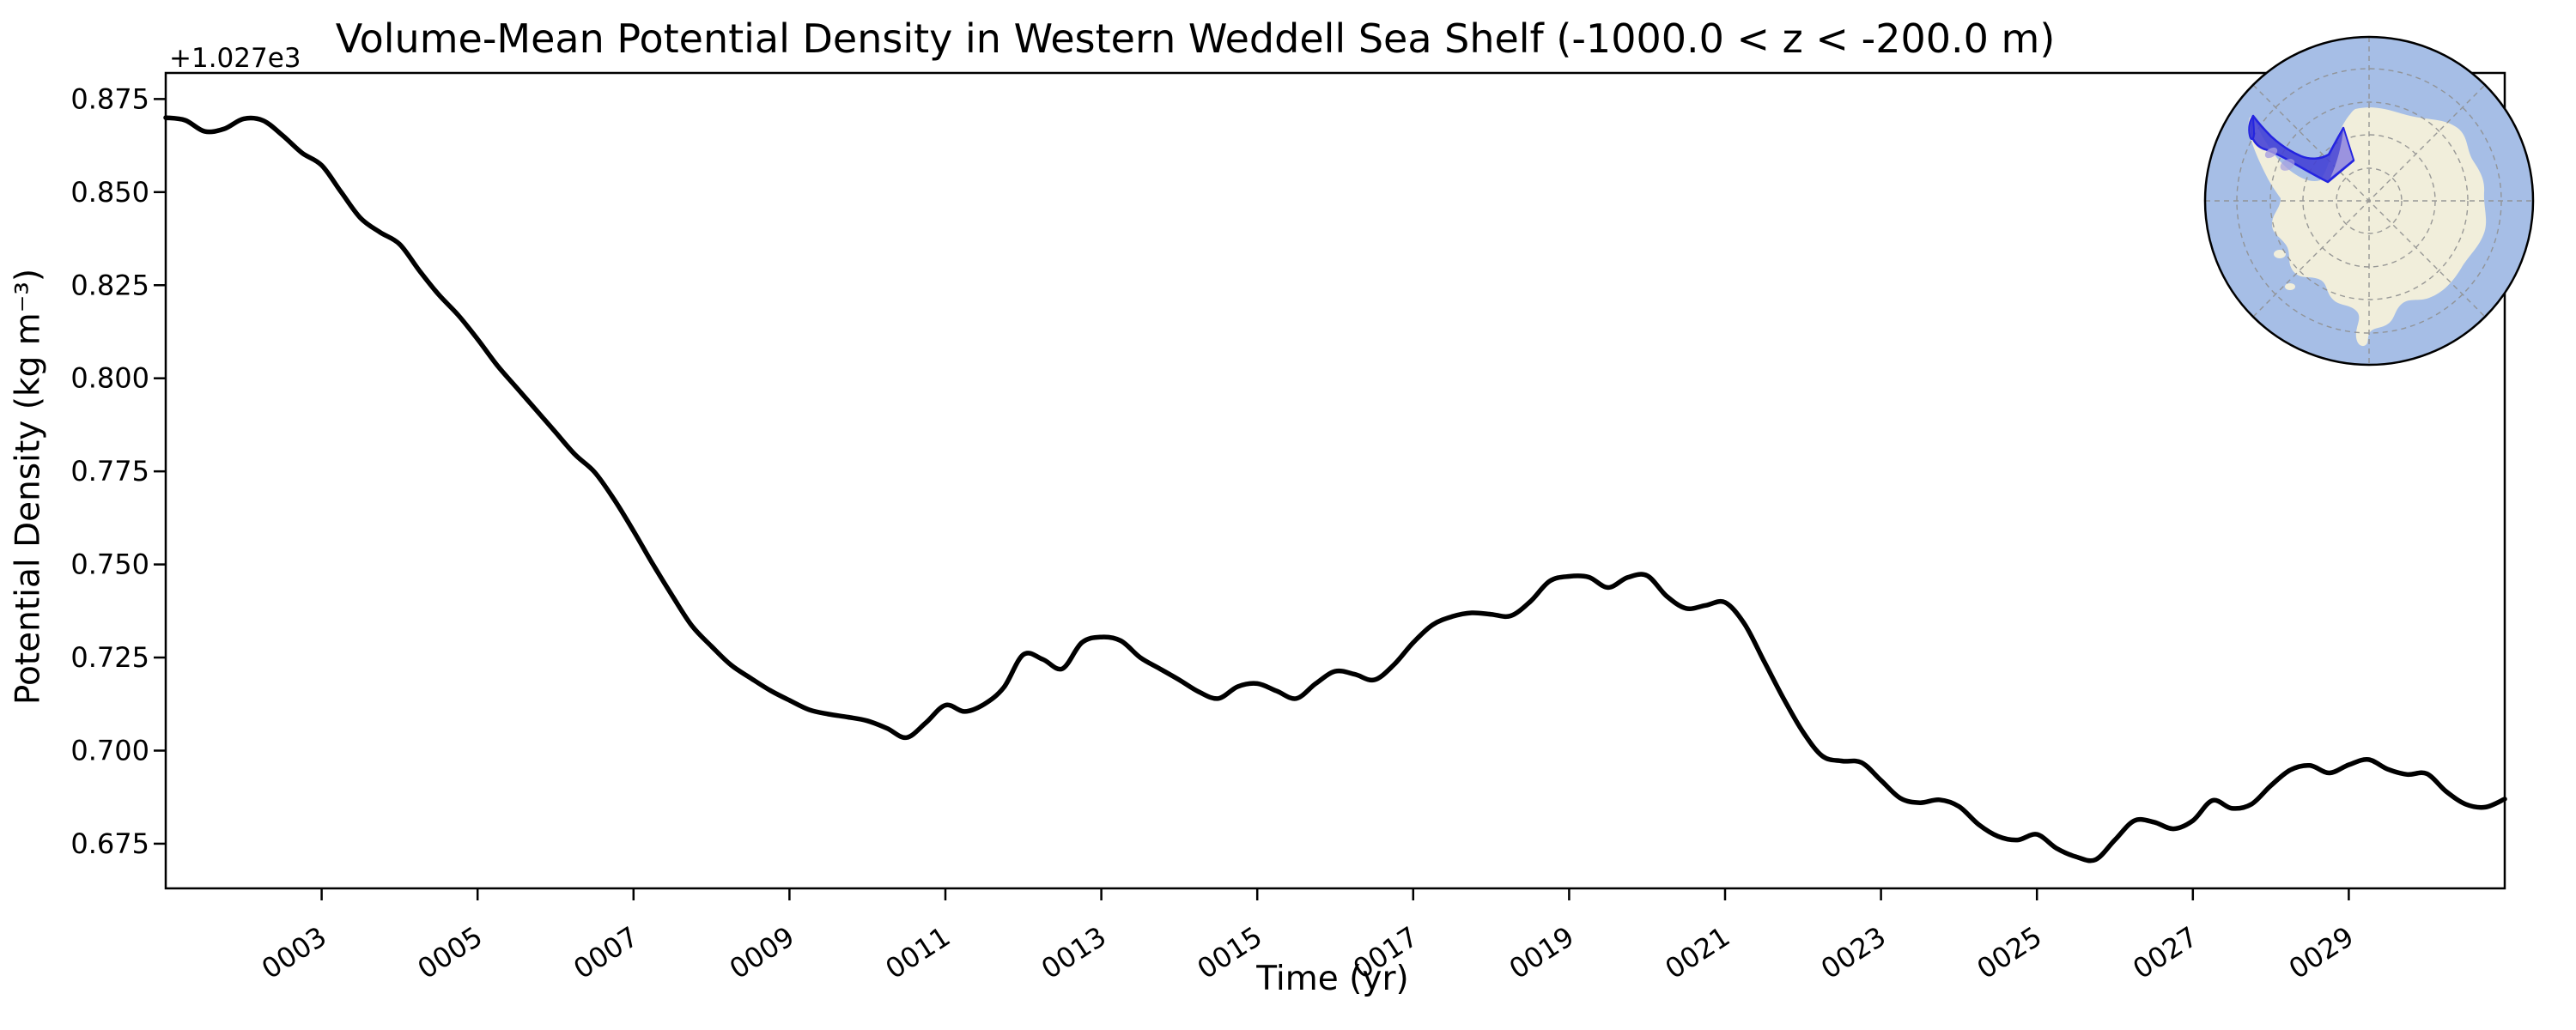  Describe the element at coordinates (1332, 979) in the screenshot. I see `x-axis-label: Time (yr)` at that location.